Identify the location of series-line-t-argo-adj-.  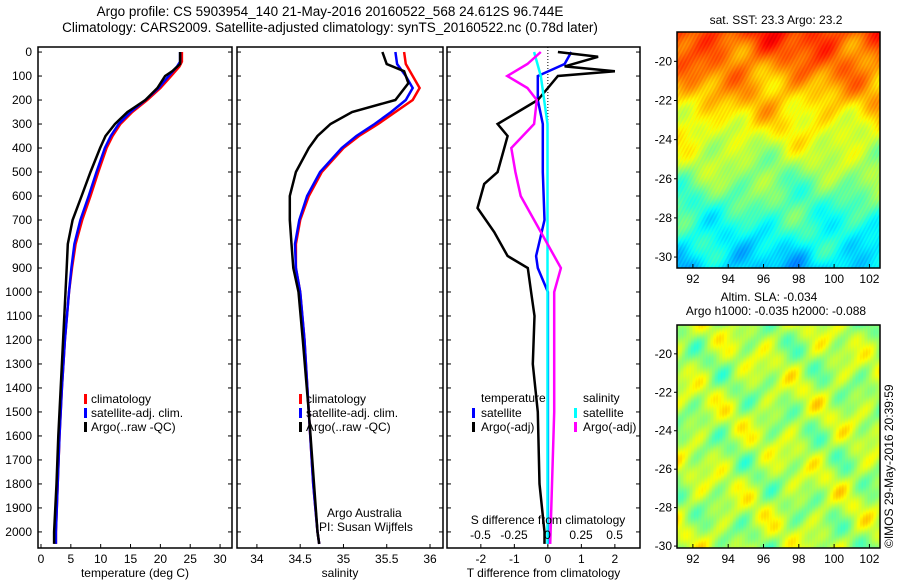
(546, 297).